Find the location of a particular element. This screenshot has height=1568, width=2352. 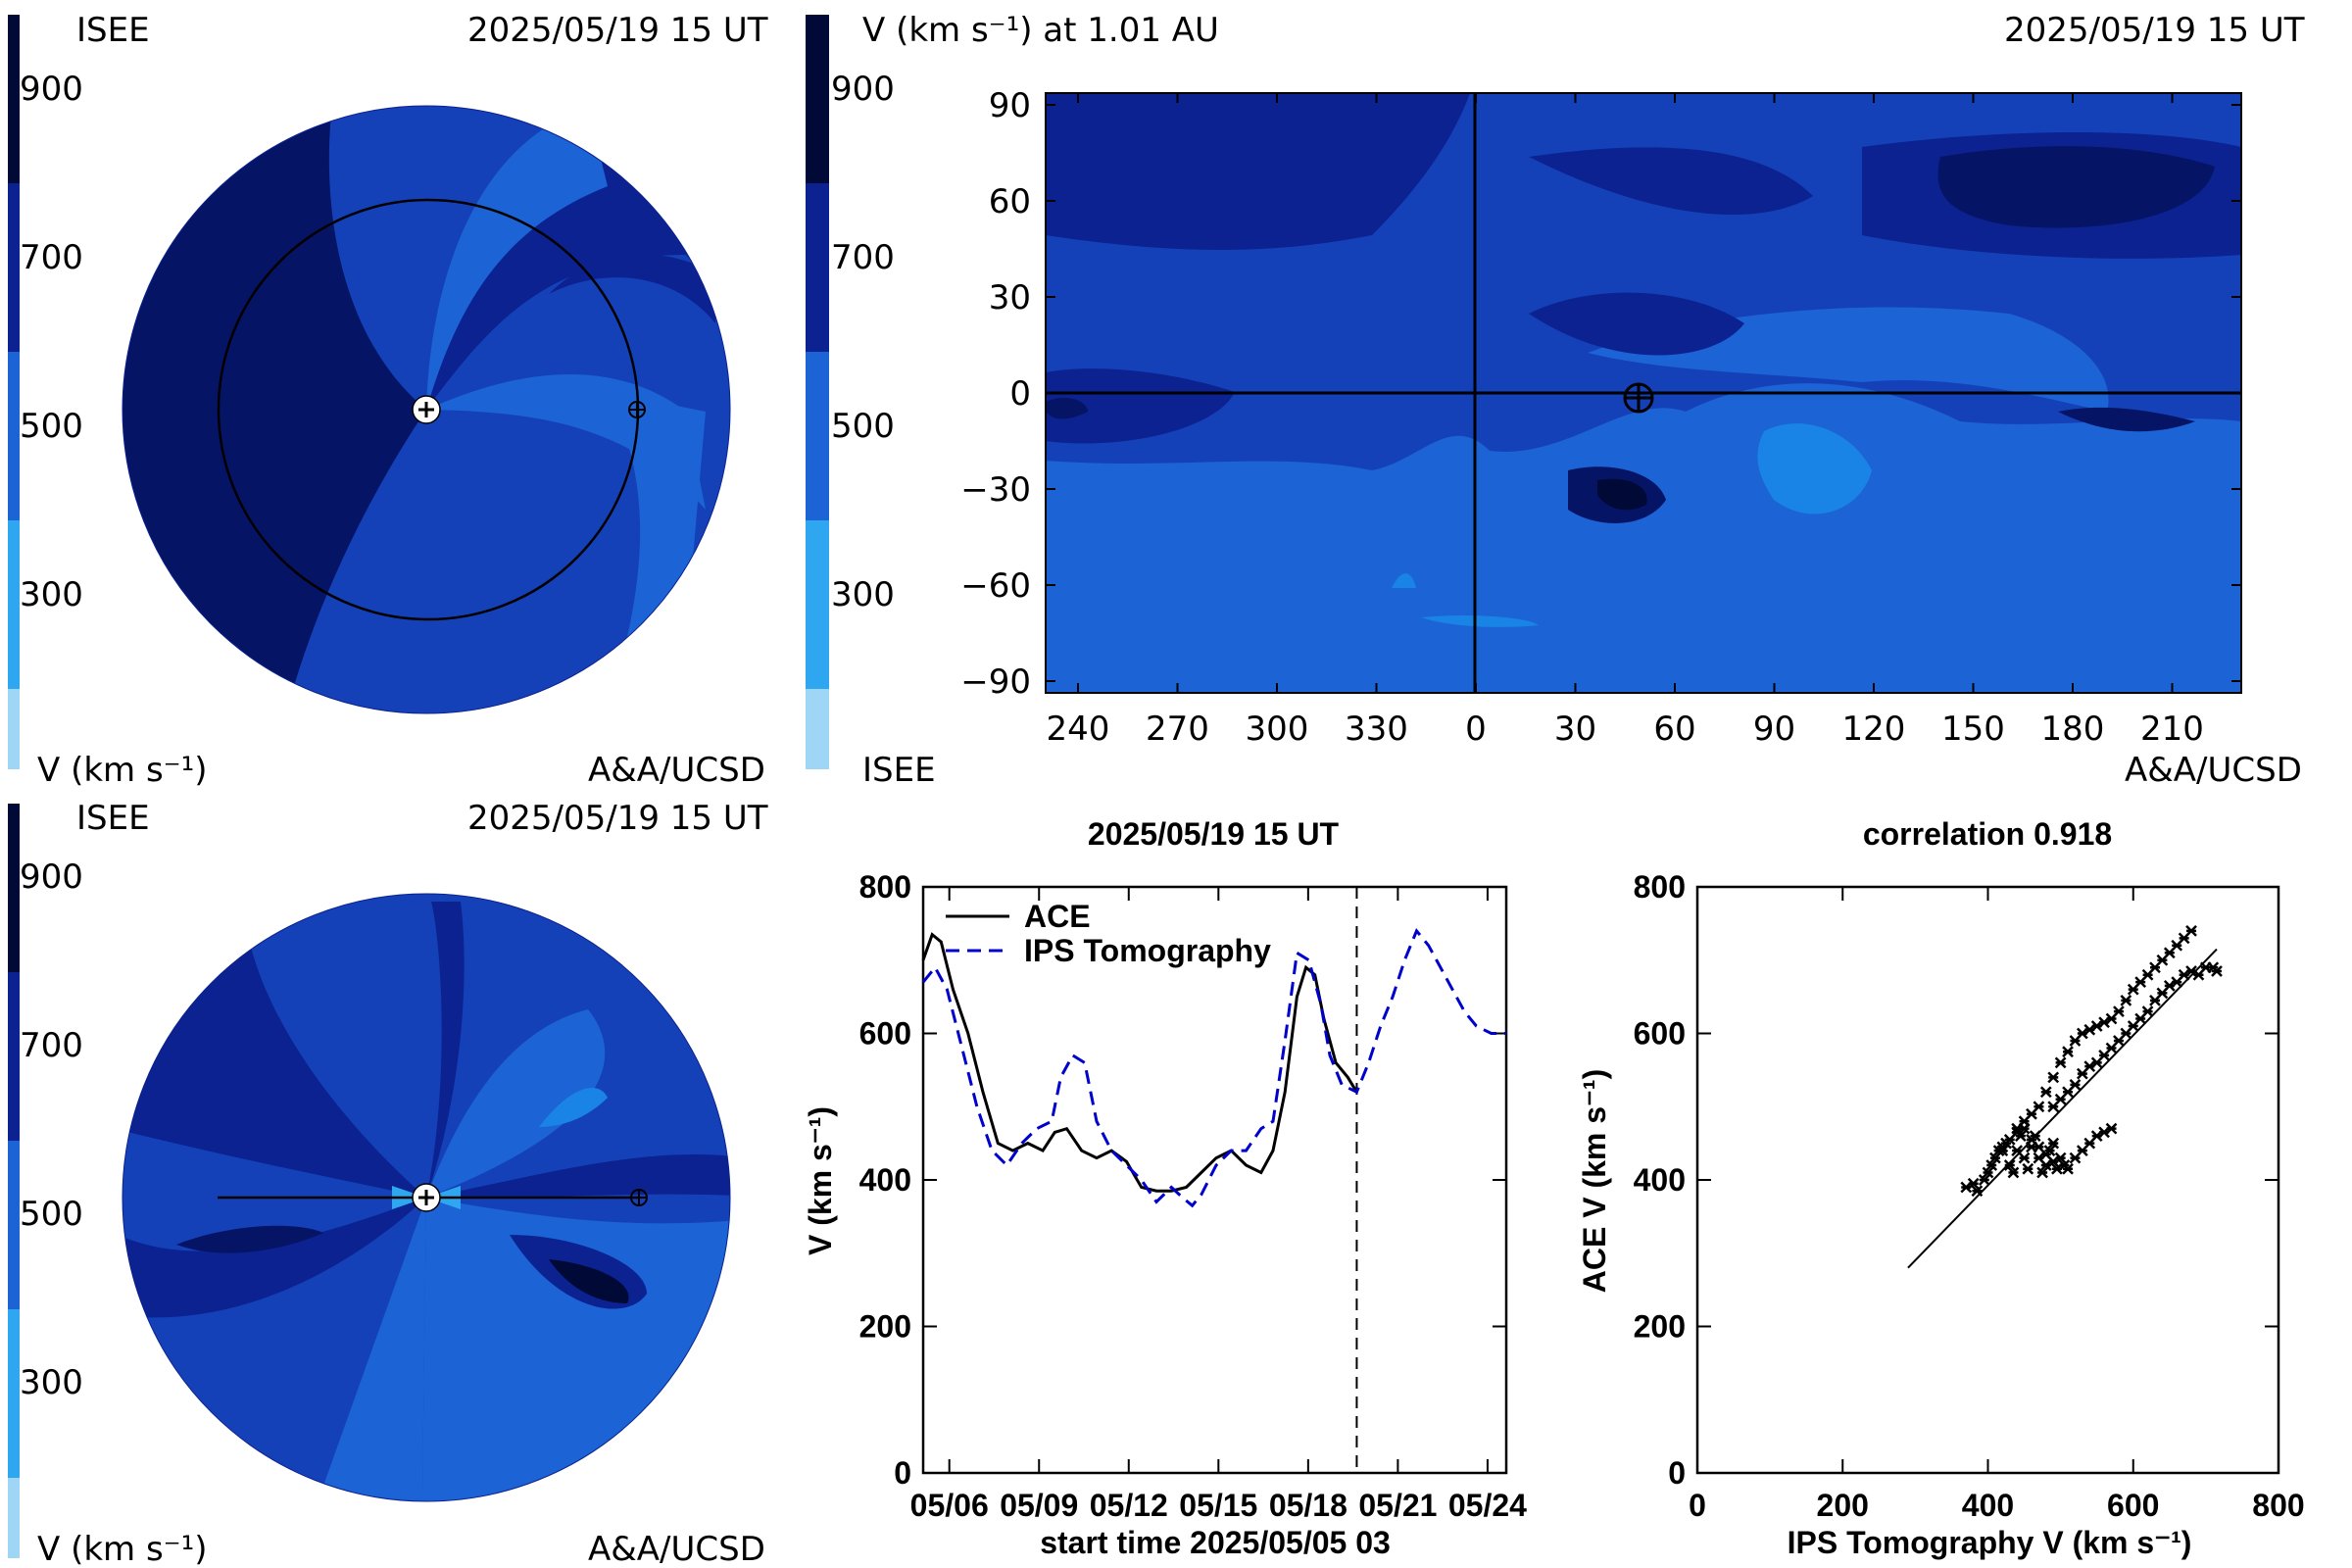

timeseries-ytick-label: 200 is located at coordinates (885, 1327).